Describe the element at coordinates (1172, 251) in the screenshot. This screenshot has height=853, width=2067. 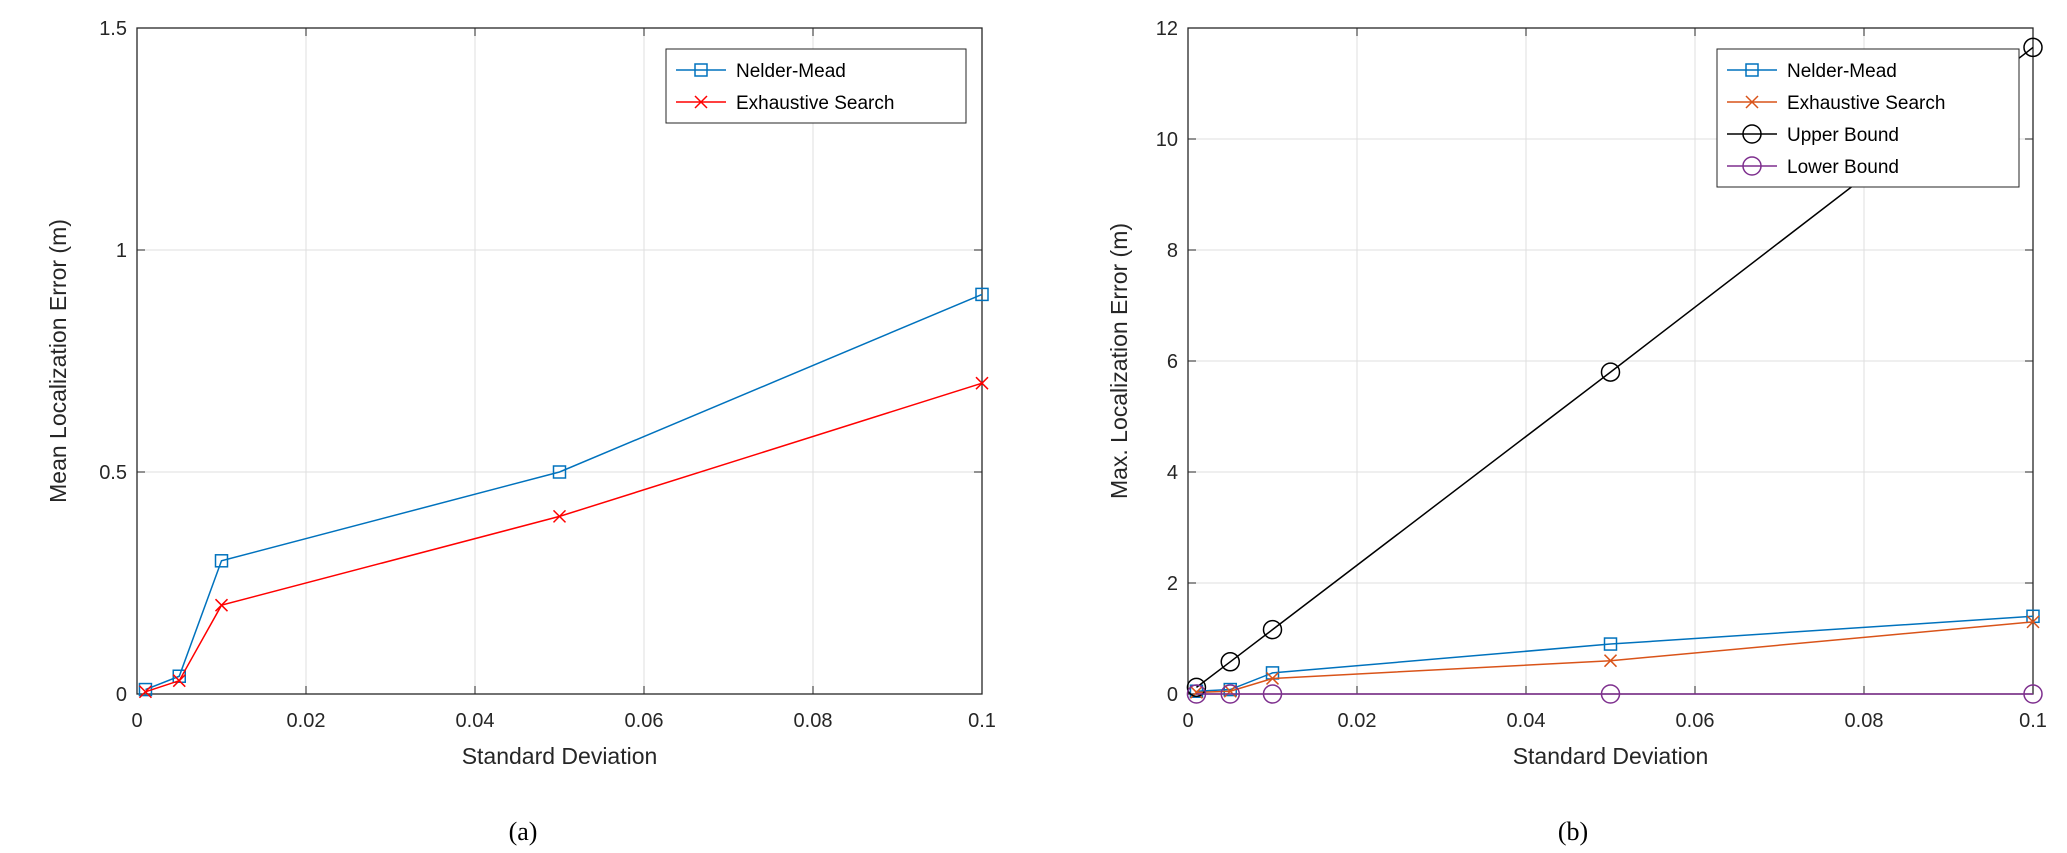
I see `y-tick-label: 8` at that location.